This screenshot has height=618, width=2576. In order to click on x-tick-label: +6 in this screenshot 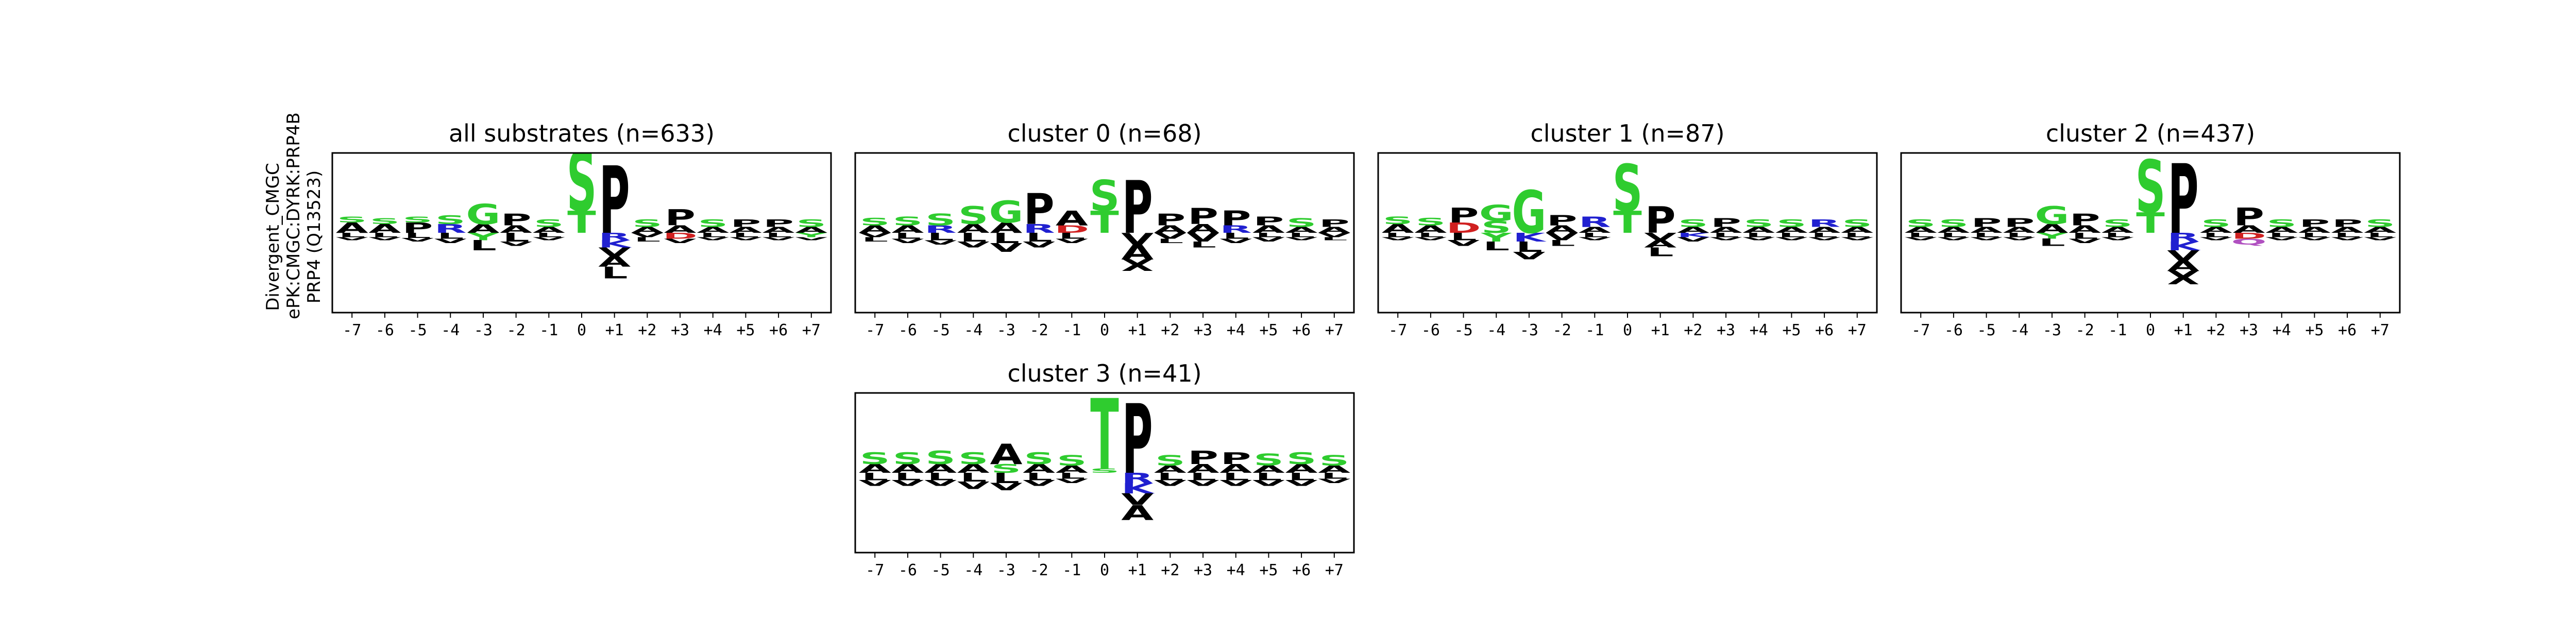, I will do `click(2347, 330)`.